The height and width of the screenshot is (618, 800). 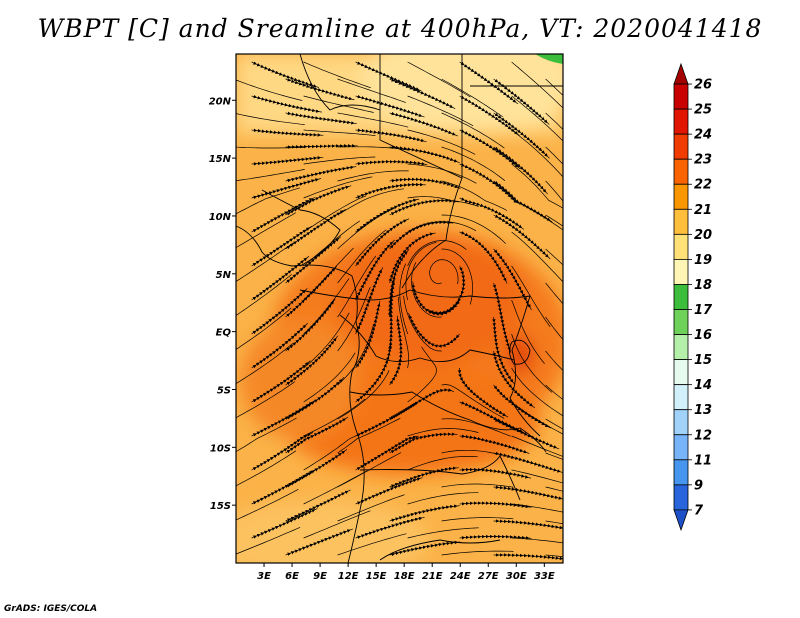 What do you see at coordinates (516, 576) in the screenshot?
I see `lon-tick-label: 30E` at bounding box center [516, 576].